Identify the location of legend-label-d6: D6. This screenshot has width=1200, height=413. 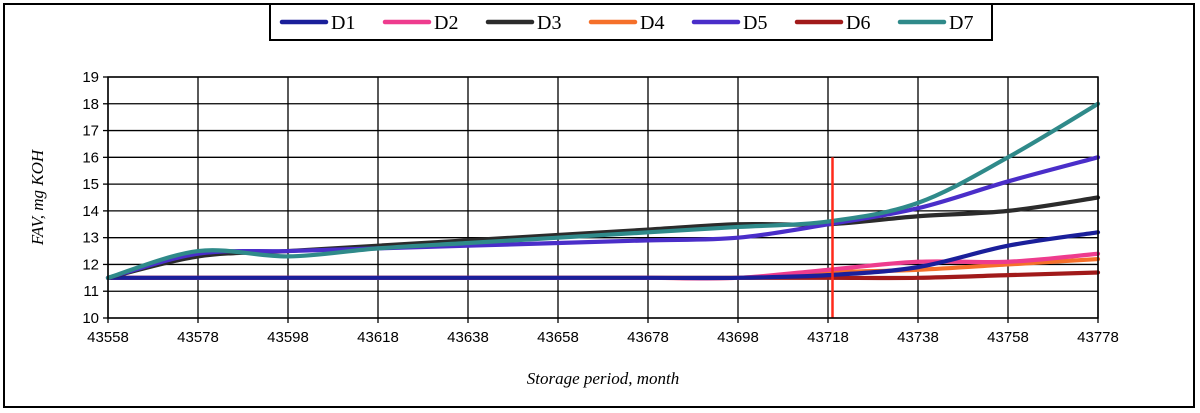
(858, 23).